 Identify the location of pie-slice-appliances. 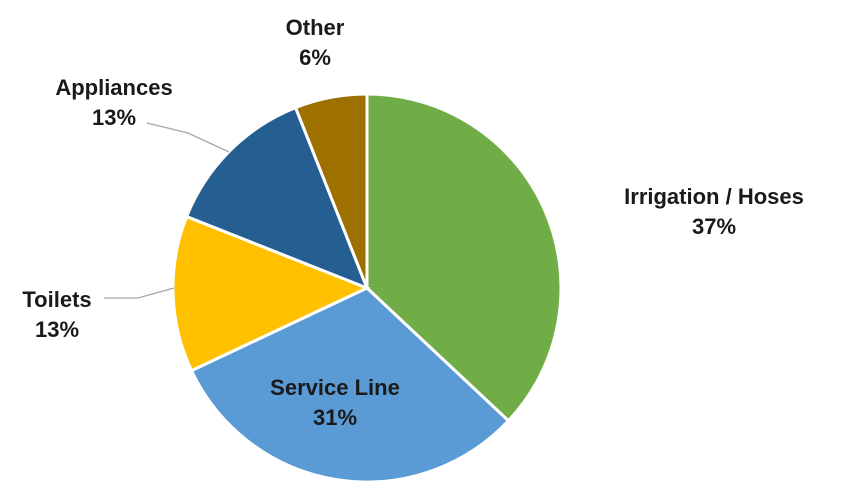
(277, 198).